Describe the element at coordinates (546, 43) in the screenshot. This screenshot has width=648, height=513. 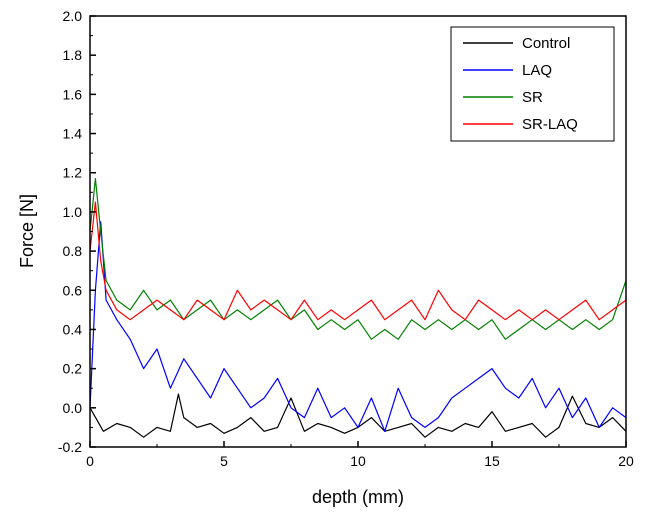
I see `legend-label-control: Control` at that location.